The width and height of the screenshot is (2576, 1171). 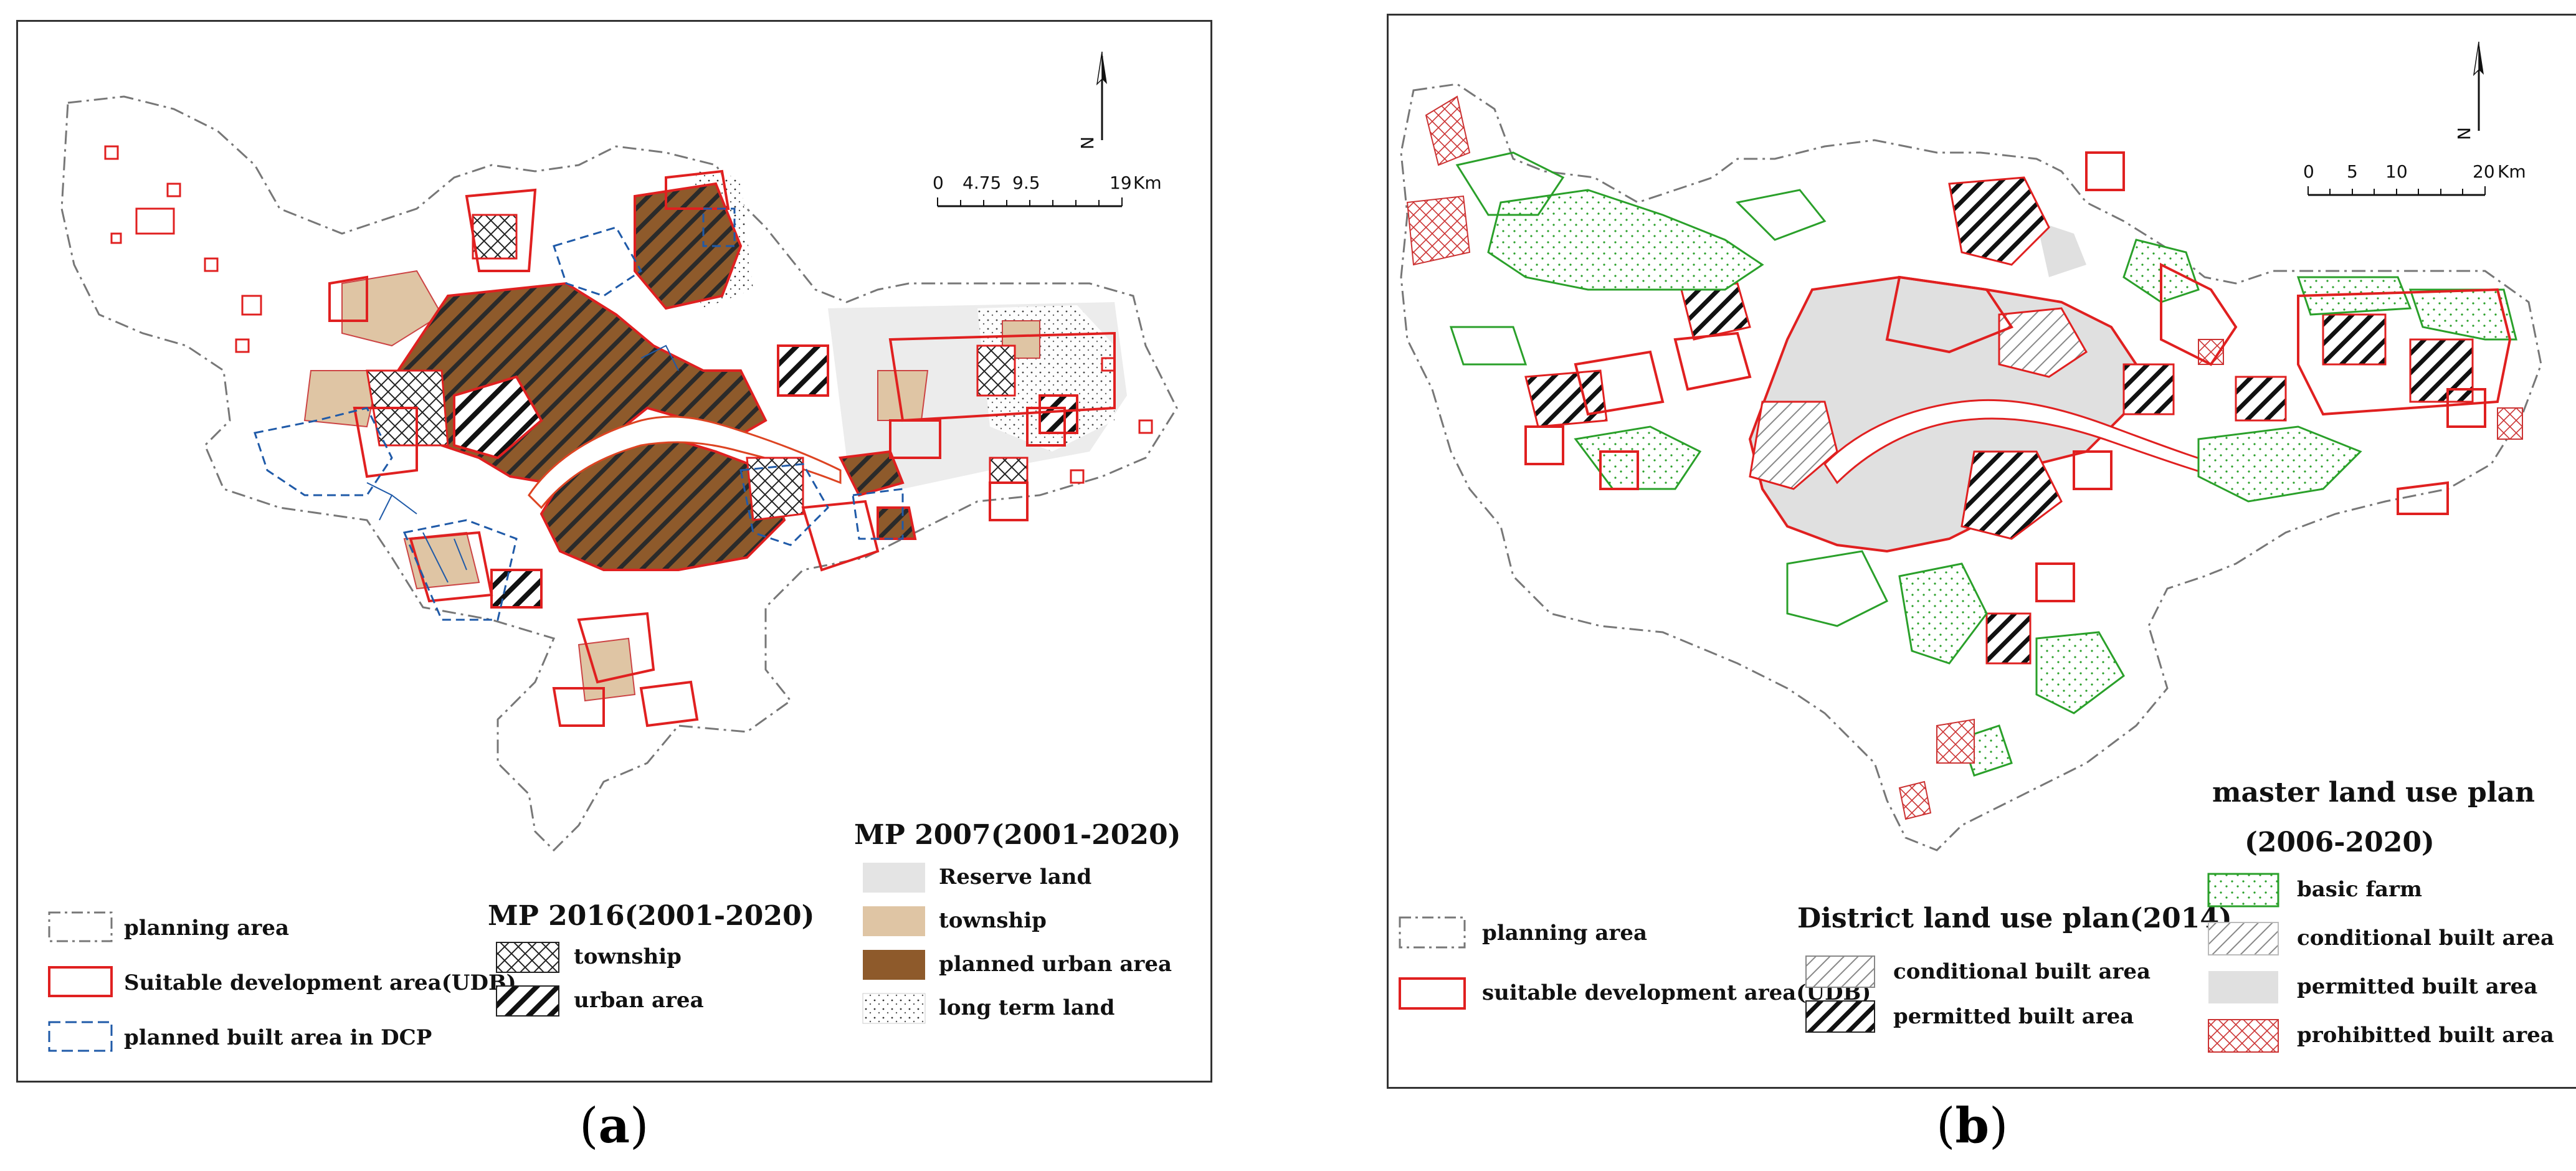 I want to click on legend-b-symbol-conditional-thin, so click(x=1840, y=971).